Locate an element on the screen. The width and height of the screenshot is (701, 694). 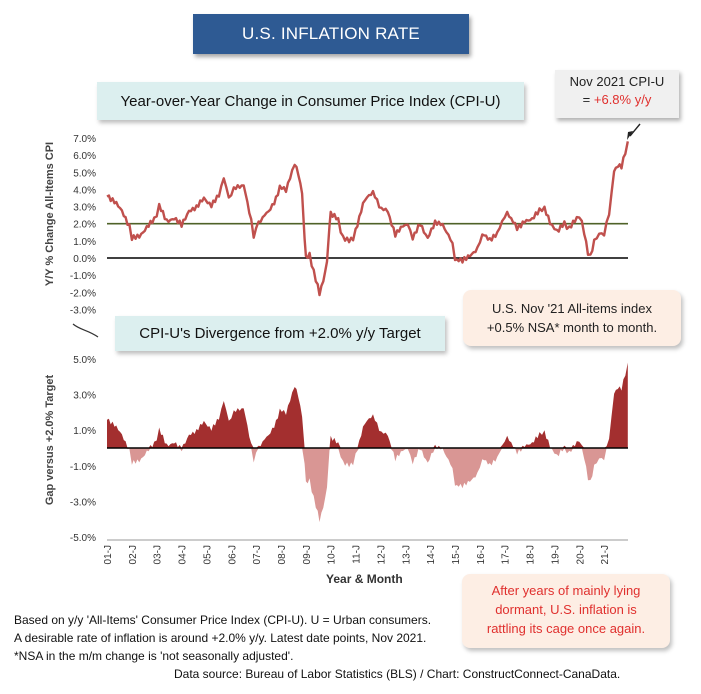
x-tick-label: 07-J is located at coordinates (257, 554).